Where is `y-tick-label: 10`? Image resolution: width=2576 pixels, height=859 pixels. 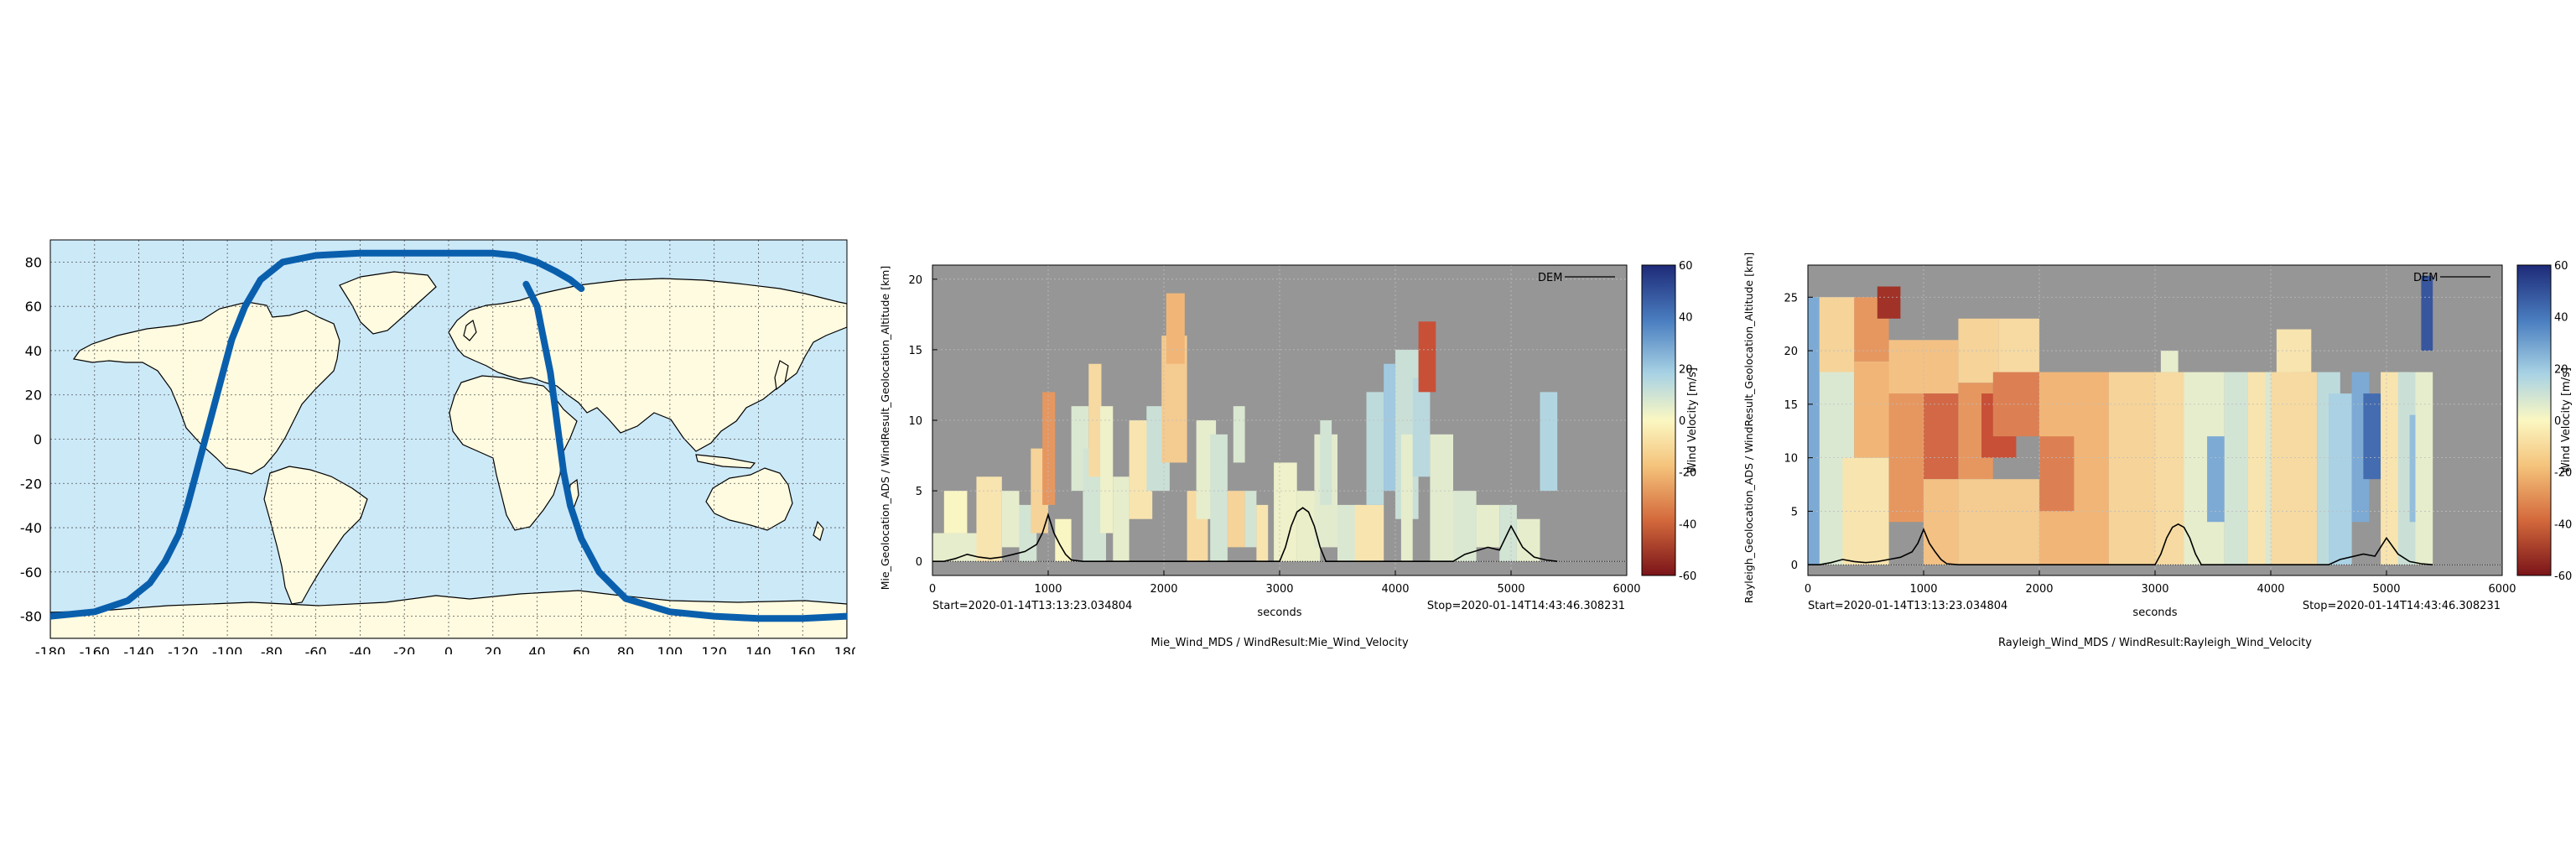
y-tick-label: 10 is located at coordinates (1791, 459).